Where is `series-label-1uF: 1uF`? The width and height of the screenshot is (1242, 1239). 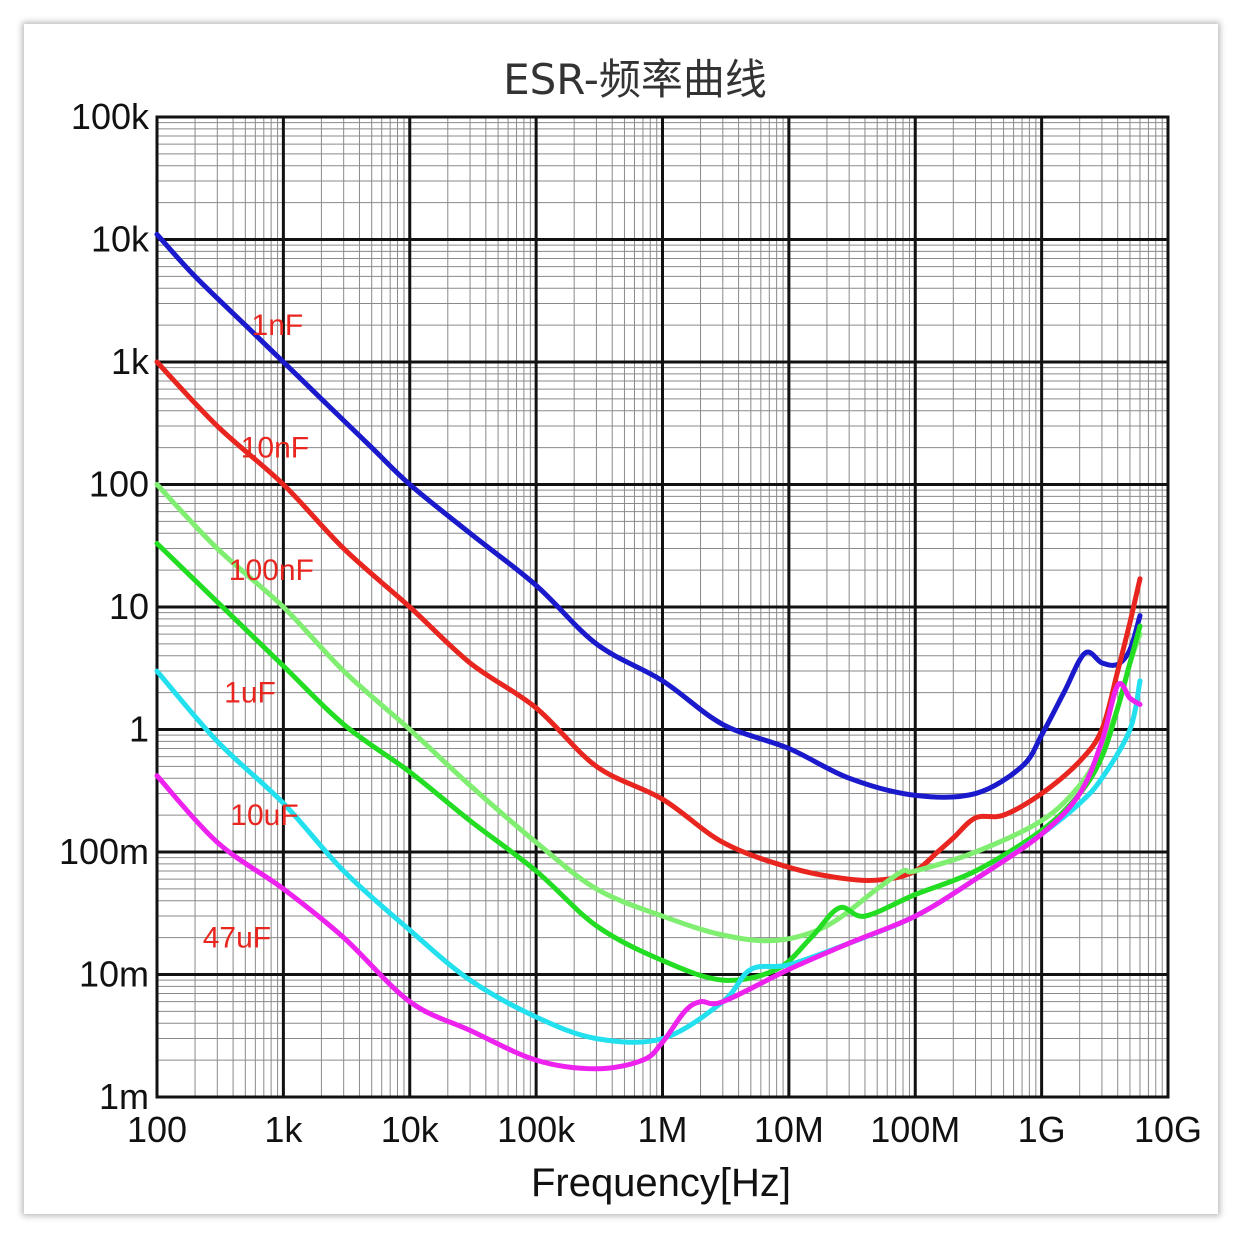 series-label-1uF: 1uF is located at coordinates (250, 693).